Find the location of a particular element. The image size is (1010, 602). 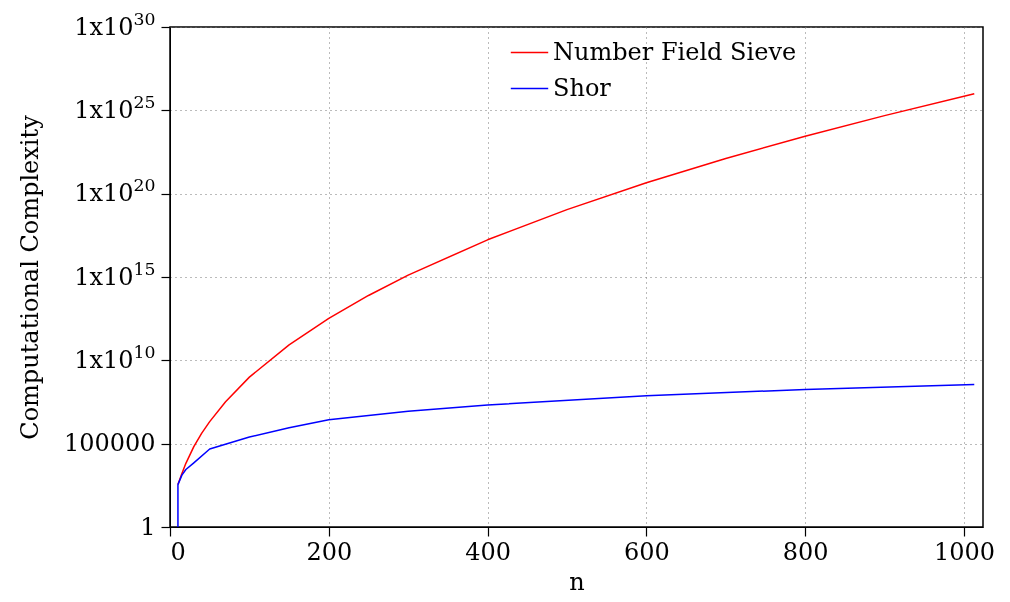

x-axis-title: n is located at coordinates (577, 581).